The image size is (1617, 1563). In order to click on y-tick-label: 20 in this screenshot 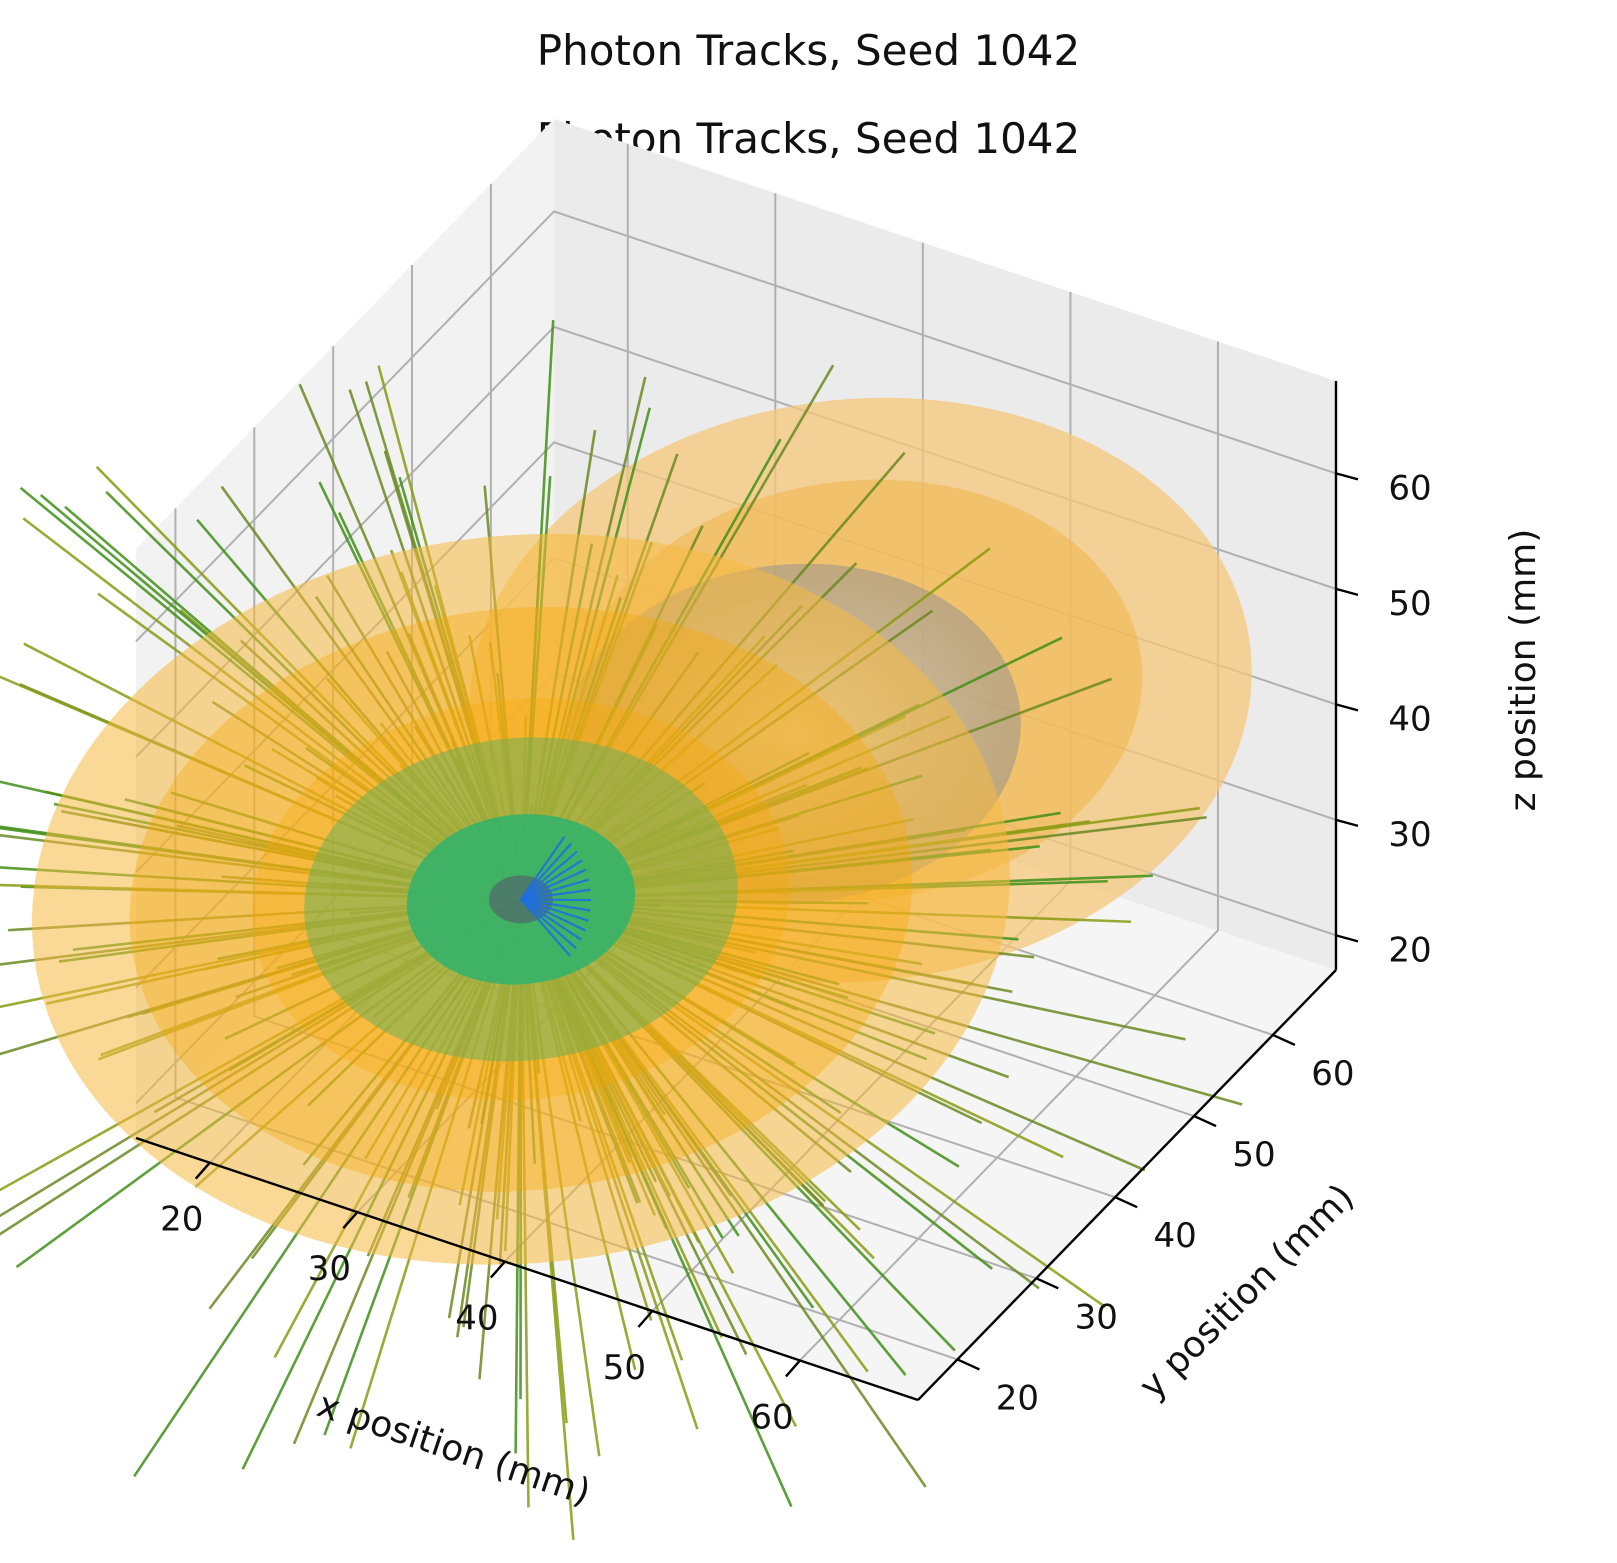, I will do `click(1017, 1398)`.